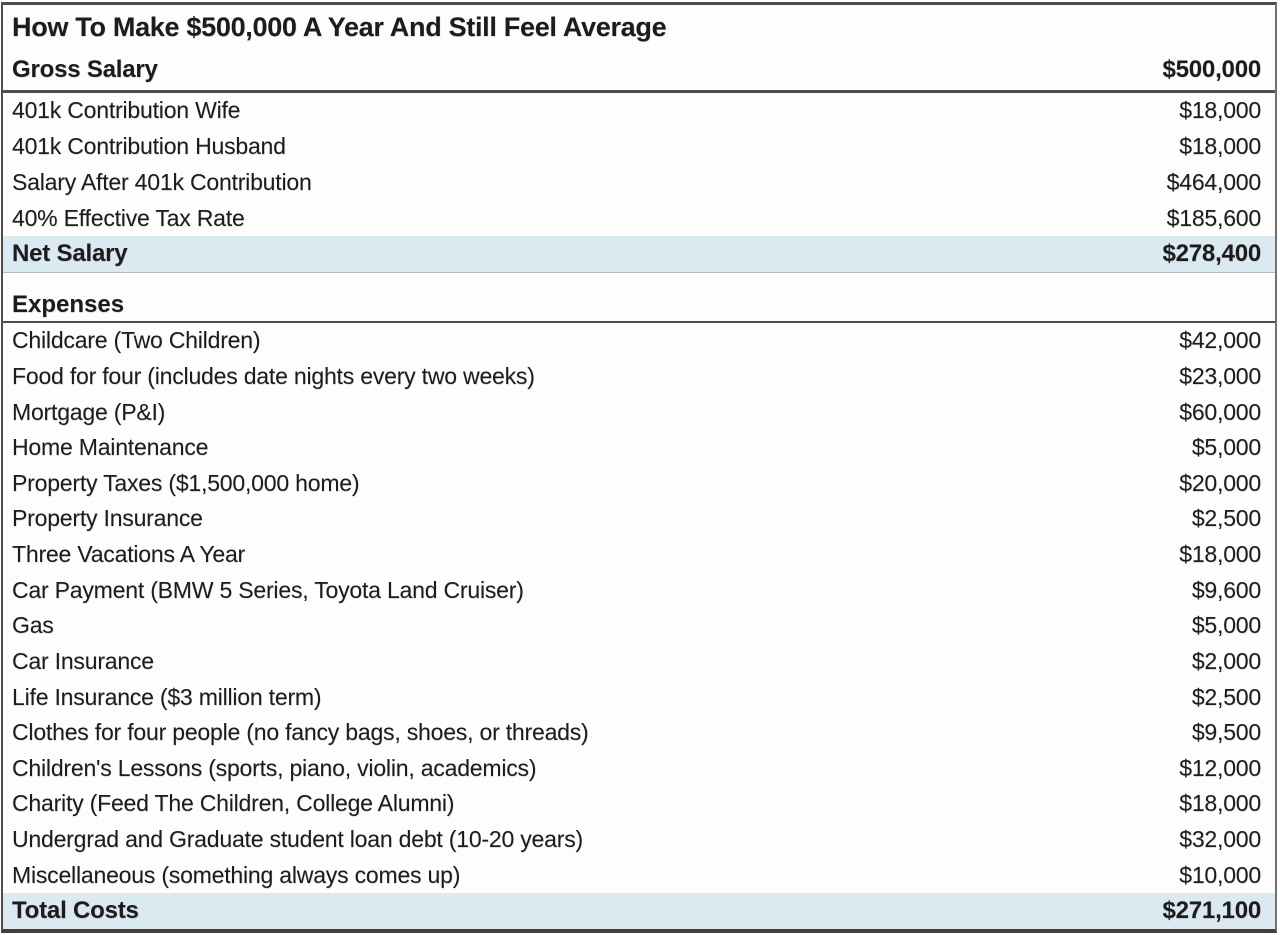  What do you see at coordinates (1220, 874) in the screenshot?
I see `row-value: $10,000` at bounding box center [1220, 874].